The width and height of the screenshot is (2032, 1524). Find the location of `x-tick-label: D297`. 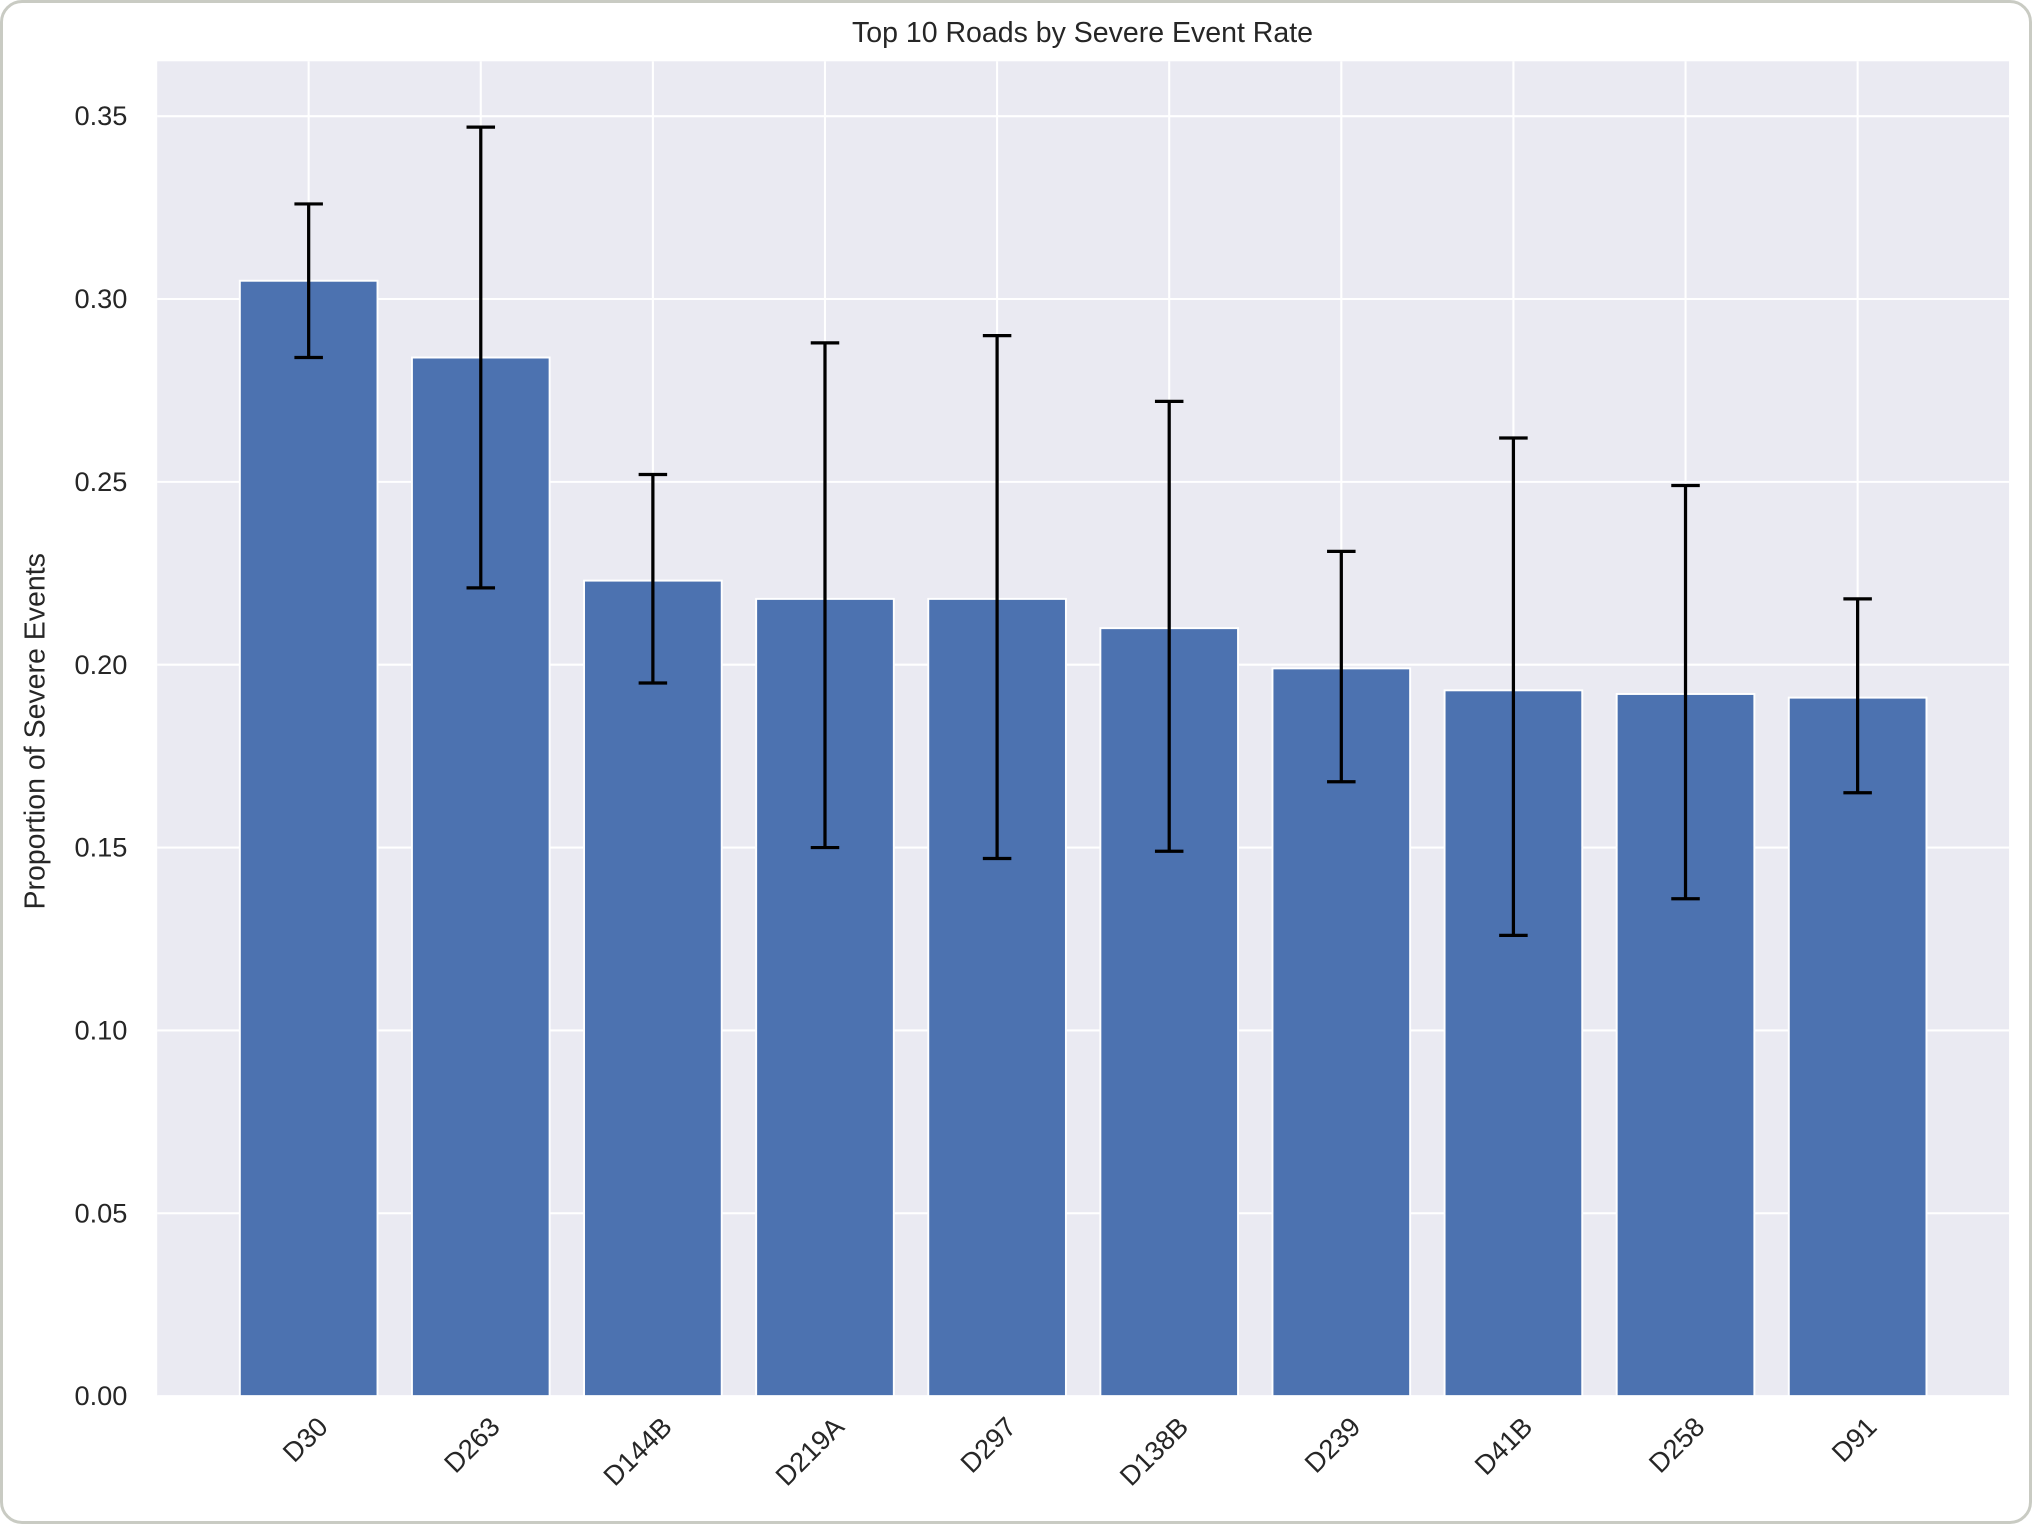

x-tick-label: D297 is located at coordinates (988, 1445).